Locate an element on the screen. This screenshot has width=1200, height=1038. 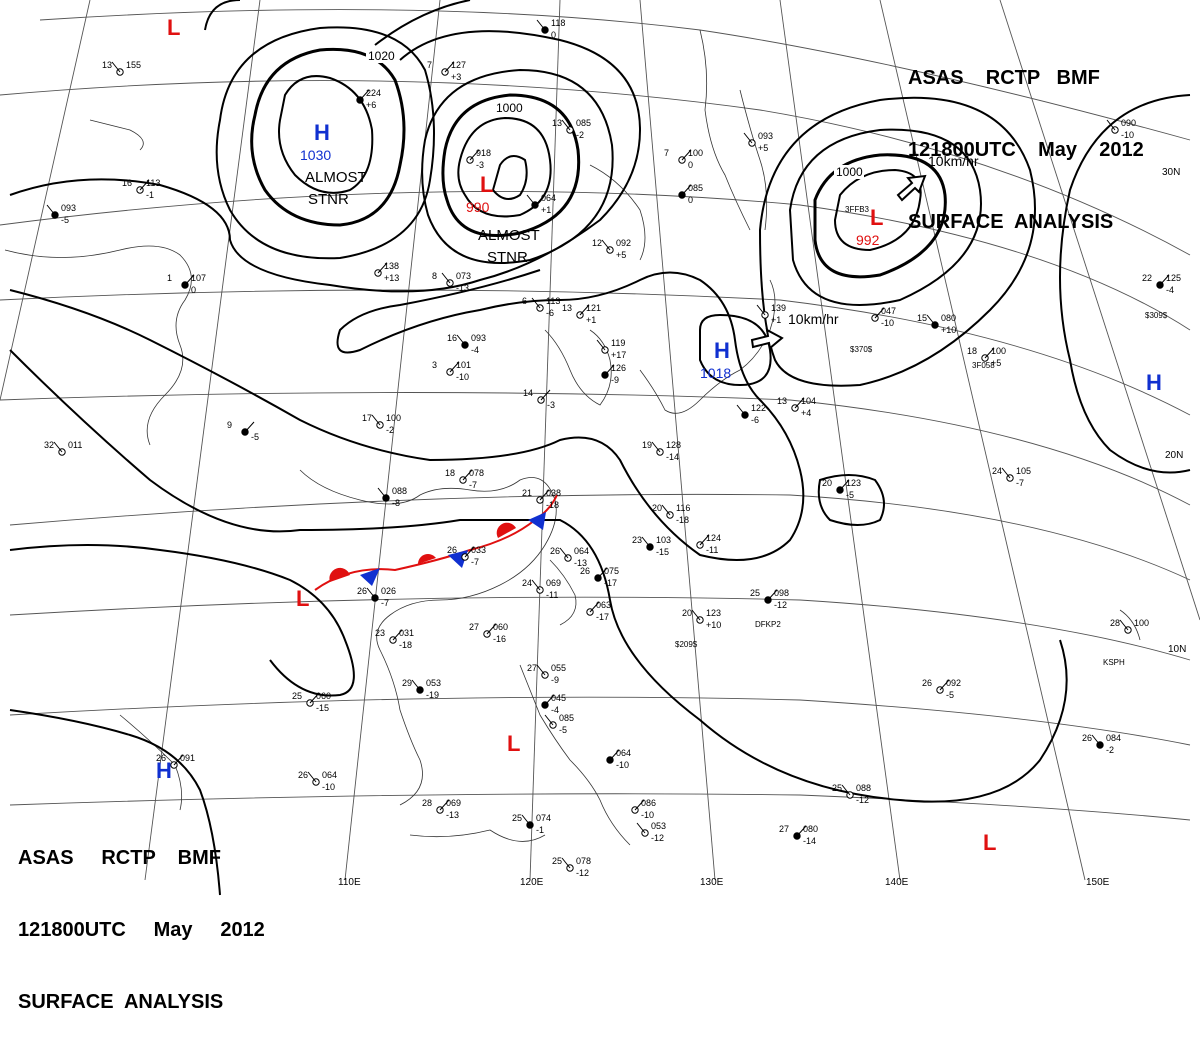
station-tendency: +4 is located at coordinates (806, 413).